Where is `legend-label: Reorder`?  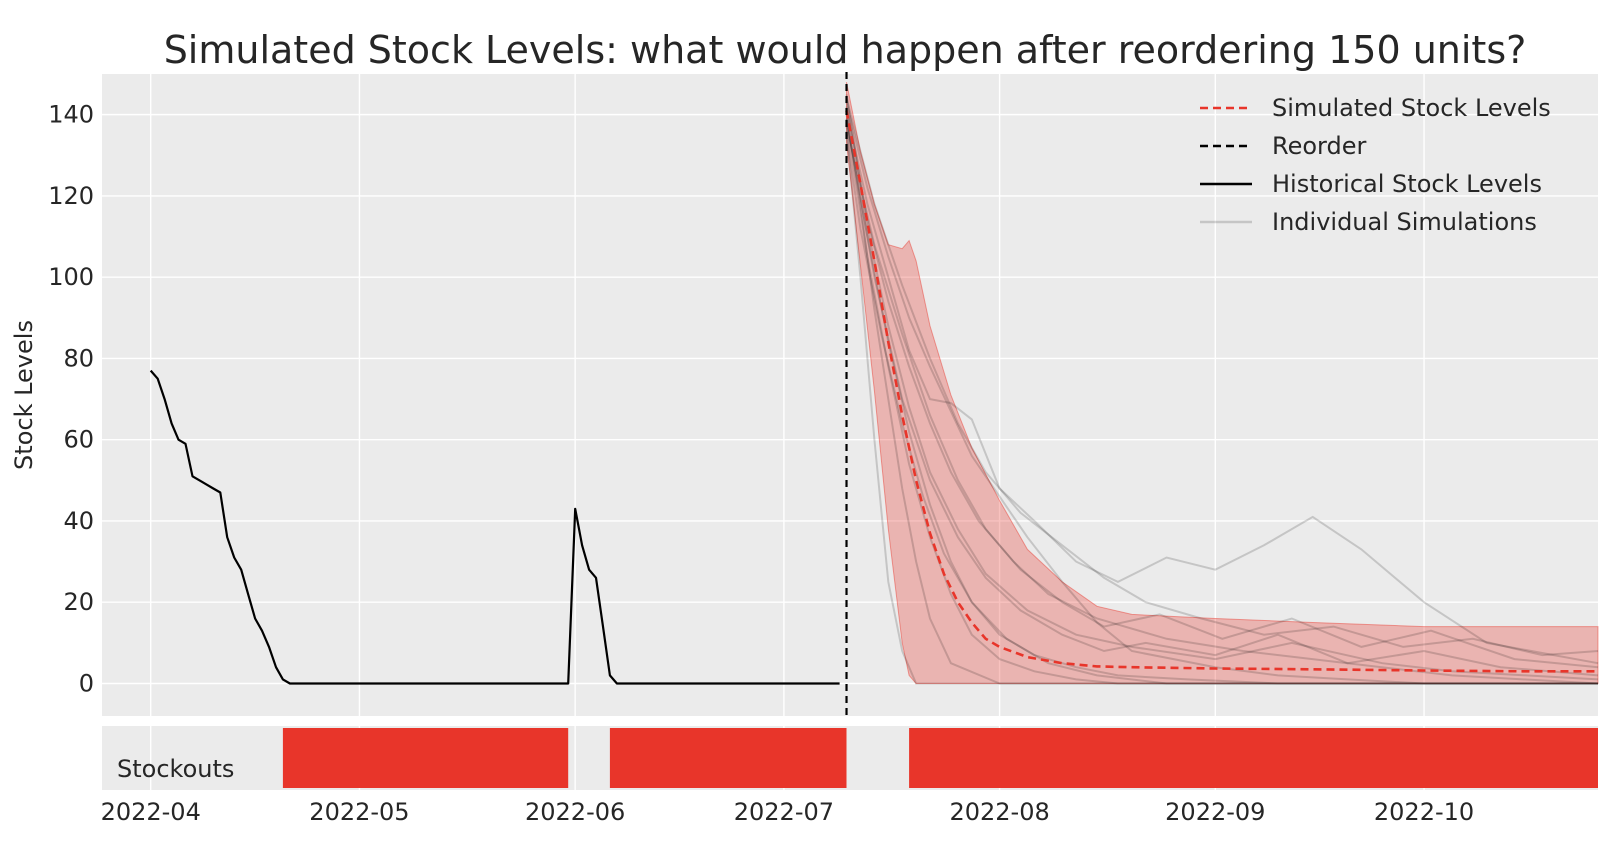
legend-label: Reorder is located at coordinates (1319, 146).